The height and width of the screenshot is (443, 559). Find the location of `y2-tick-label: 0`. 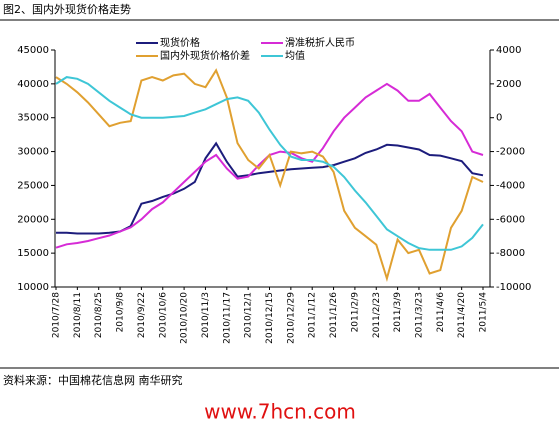

y2-tick-label: 0 is located at coordinates (499, 118).